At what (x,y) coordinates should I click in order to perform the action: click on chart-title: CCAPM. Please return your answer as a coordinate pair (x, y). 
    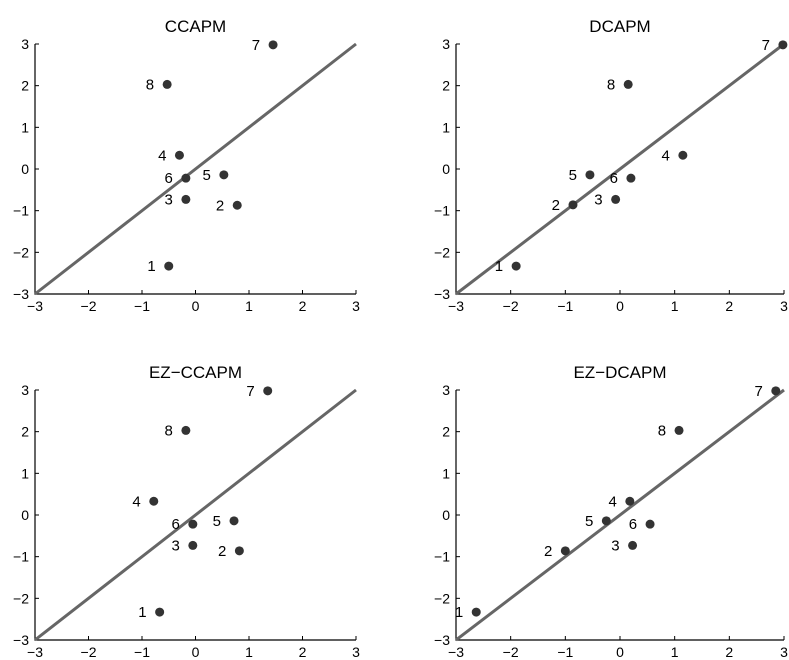
    Looking at the image, I should click on (195, 26).